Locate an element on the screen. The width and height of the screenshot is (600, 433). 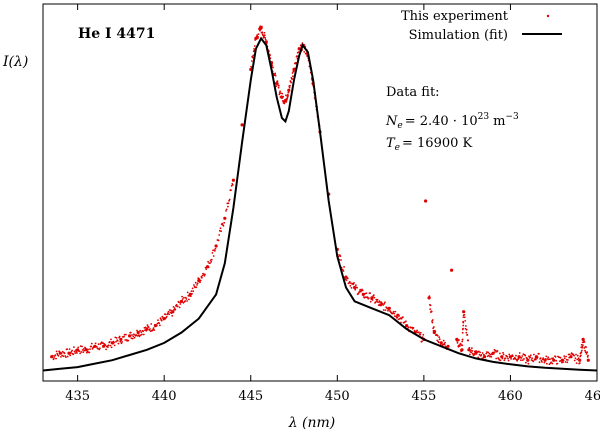
x-tick-label: 460 is located at coordinates (510, 396).